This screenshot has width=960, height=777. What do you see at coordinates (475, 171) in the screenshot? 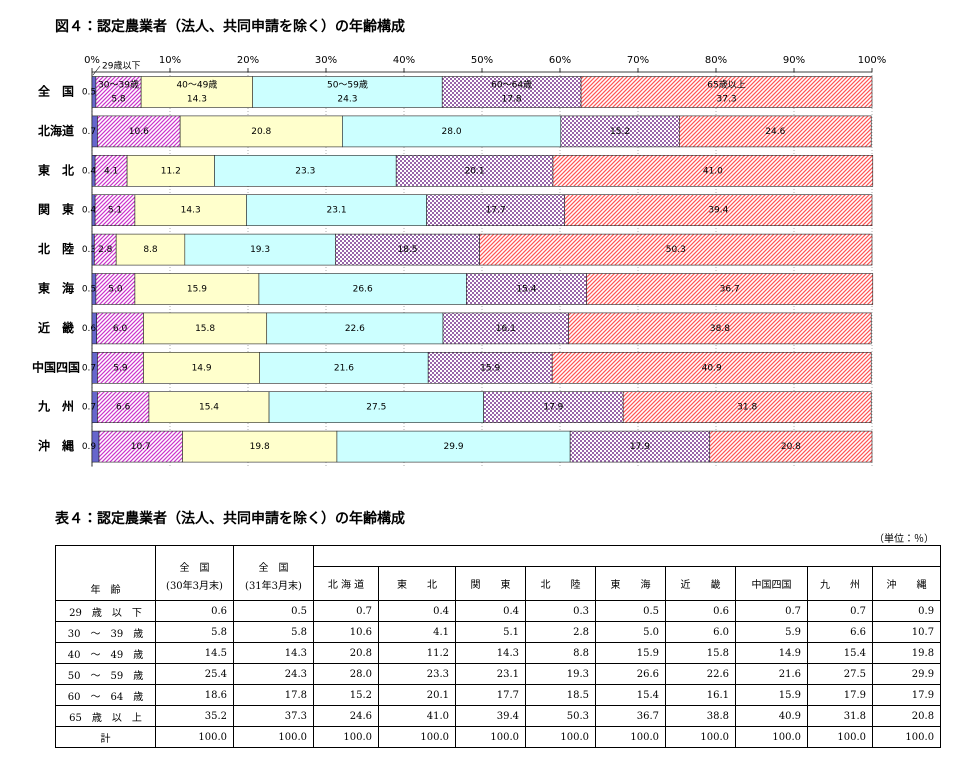
I see `value-label: 20.1` at bounding box center [475, 171].